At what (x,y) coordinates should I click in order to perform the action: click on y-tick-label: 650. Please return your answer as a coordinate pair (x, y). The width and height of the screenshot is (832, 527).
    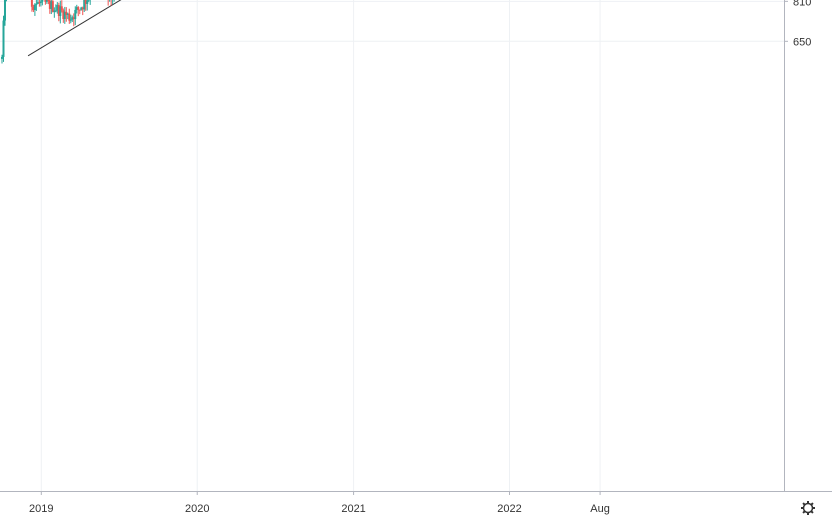
    Looking at the image, I should click on (802, 42).